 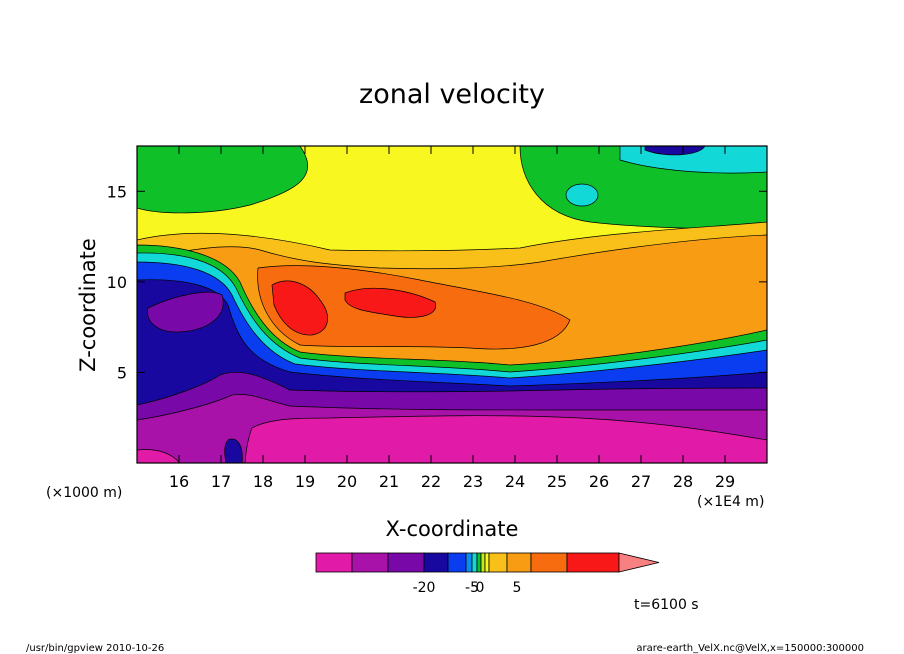 What do you see at coordinates (389, 481) in the screenshot?
I see `x-tick-label: 21` at bounding box center [389, 481].